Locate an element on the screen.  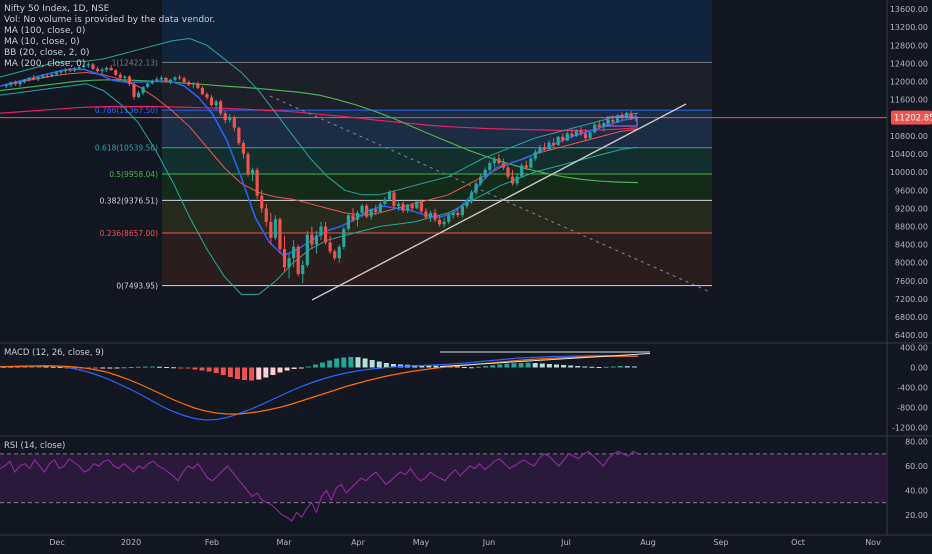
price-axis-label: 12800.00 is located at coordinates (909, 45).